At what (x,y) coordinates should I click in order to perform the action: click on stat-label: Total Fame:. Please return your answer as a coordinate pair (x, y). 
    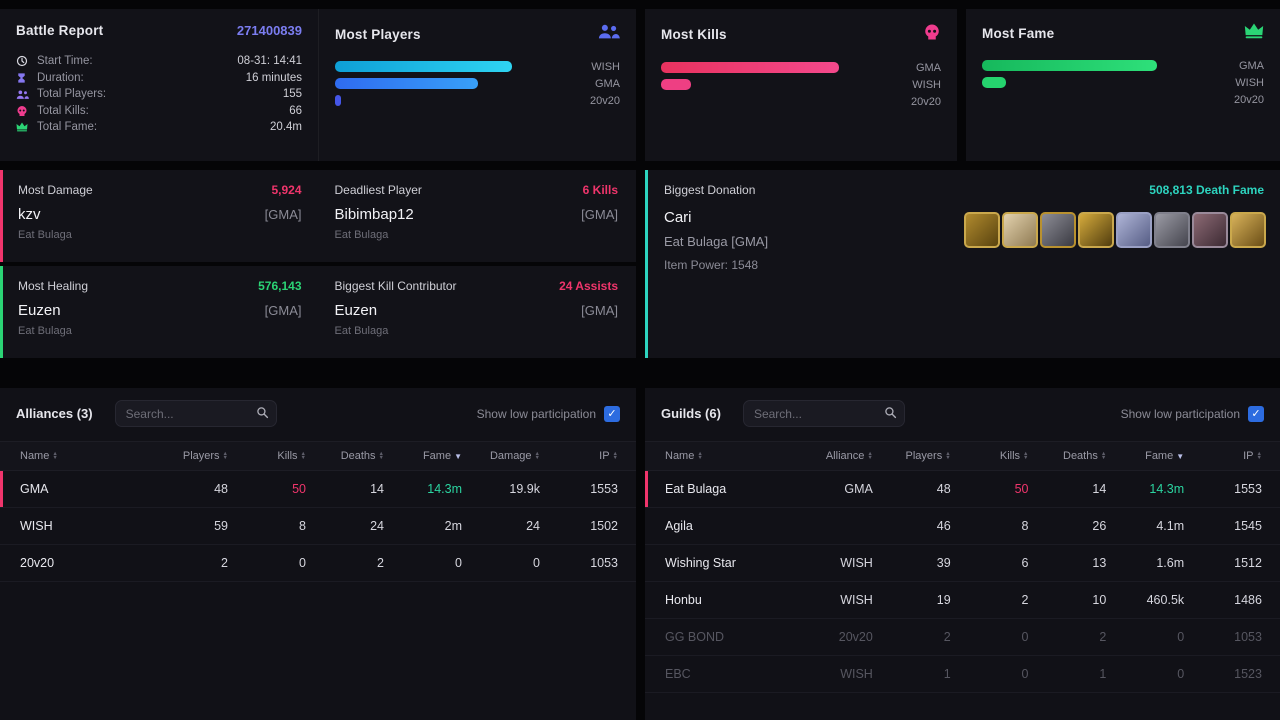
    Looking at the image, I should click on (67, 127).